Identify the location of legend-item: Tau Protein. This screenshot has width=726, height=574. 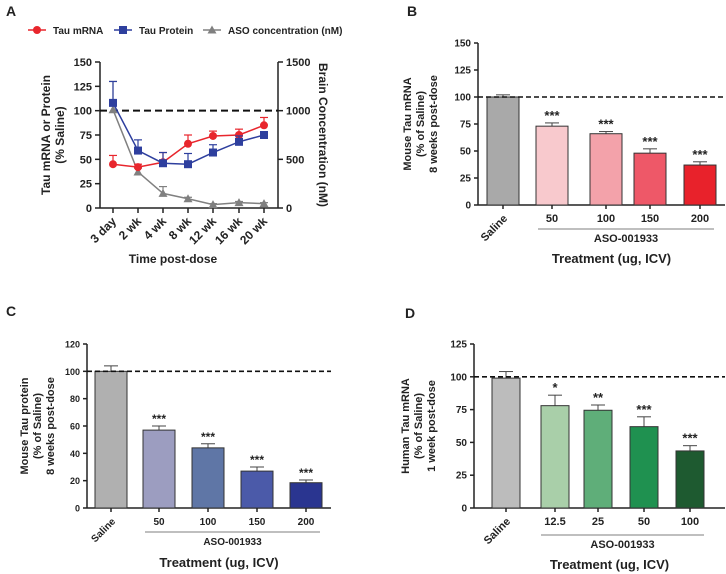
(153, 31).